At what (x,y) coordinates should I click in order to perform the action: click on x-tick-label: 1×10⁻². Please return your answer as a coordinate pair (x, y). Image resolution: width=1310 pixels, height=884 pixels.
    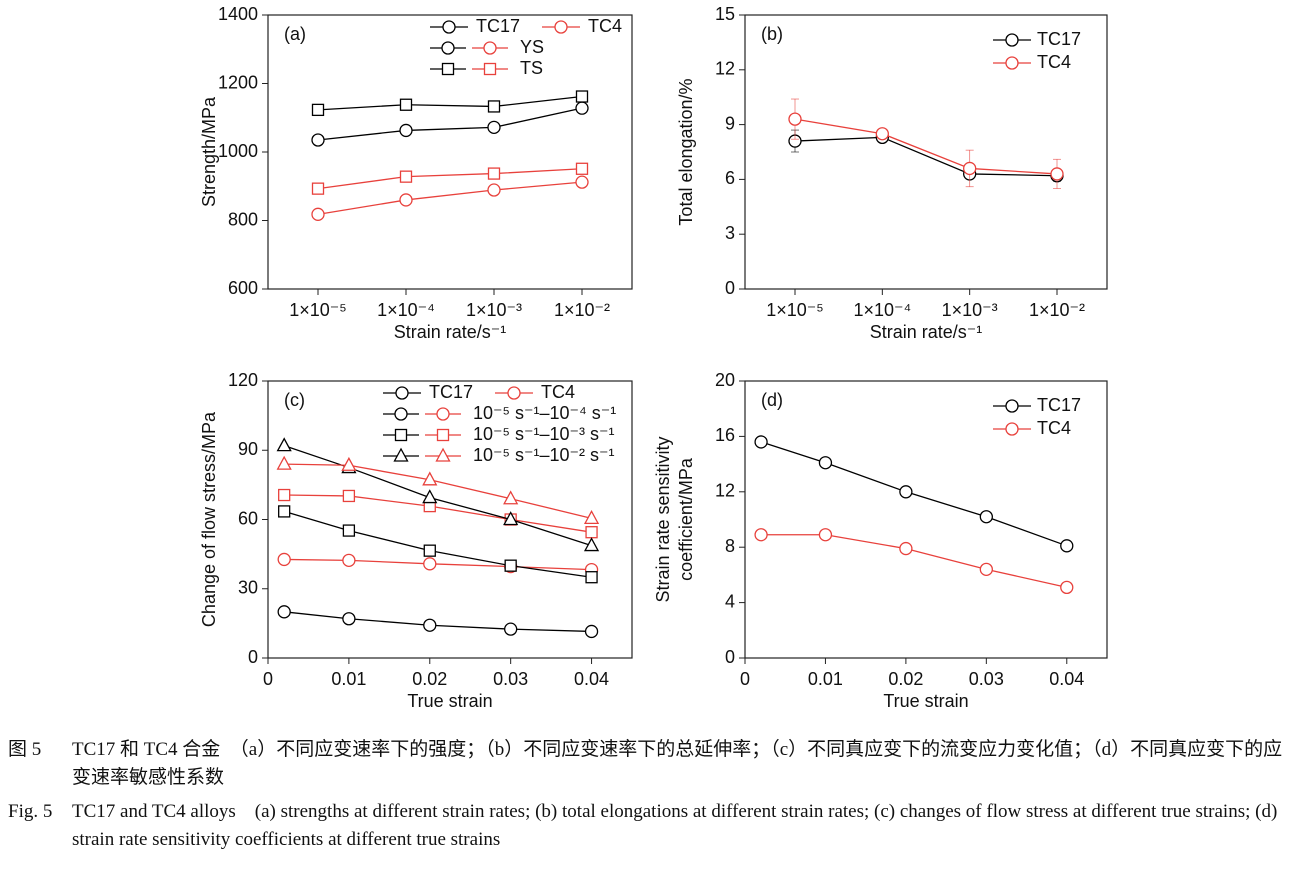
    Looking at the image, I should click on (1057, 310).